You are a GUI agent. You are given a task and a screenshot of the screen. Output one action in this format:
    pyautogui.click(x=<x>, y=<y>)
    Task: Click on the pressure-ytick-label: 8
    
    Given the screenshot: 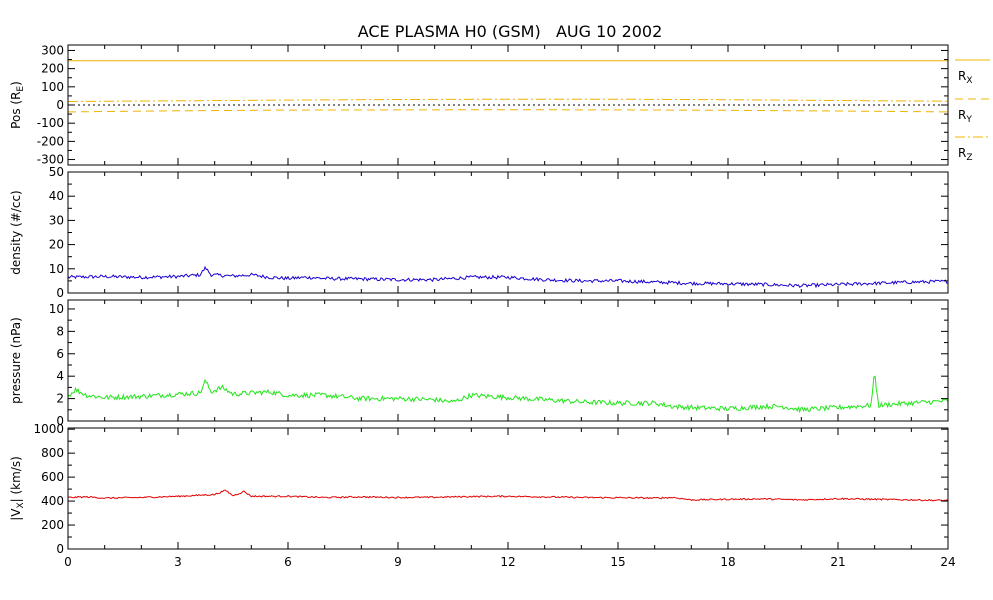 What is the action you would take?
    pyautogui.click(x=60, y=331)
    